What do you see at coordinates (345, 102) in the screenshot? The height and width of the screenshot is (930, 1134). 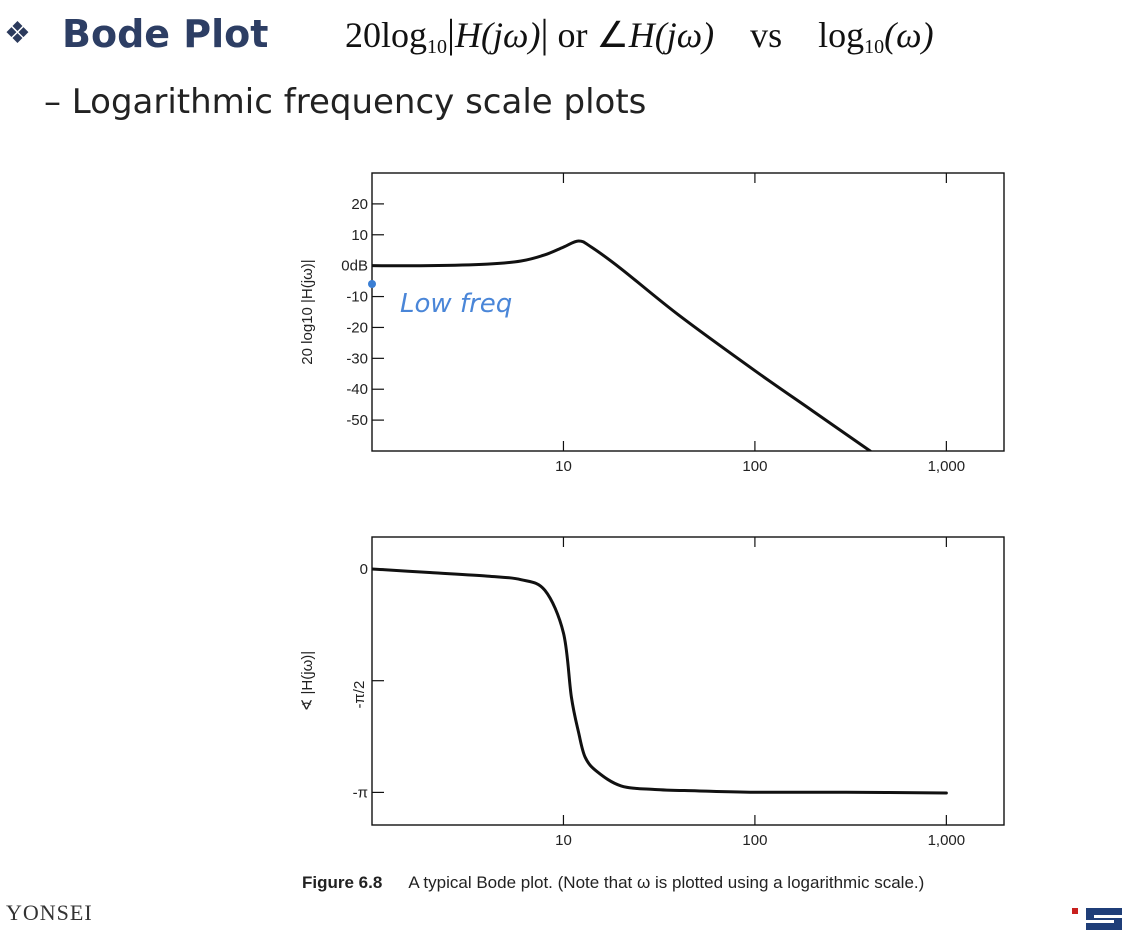 I see `subtitle: – Logarithmic frequency scale plots` at bounding box center [345, 102].